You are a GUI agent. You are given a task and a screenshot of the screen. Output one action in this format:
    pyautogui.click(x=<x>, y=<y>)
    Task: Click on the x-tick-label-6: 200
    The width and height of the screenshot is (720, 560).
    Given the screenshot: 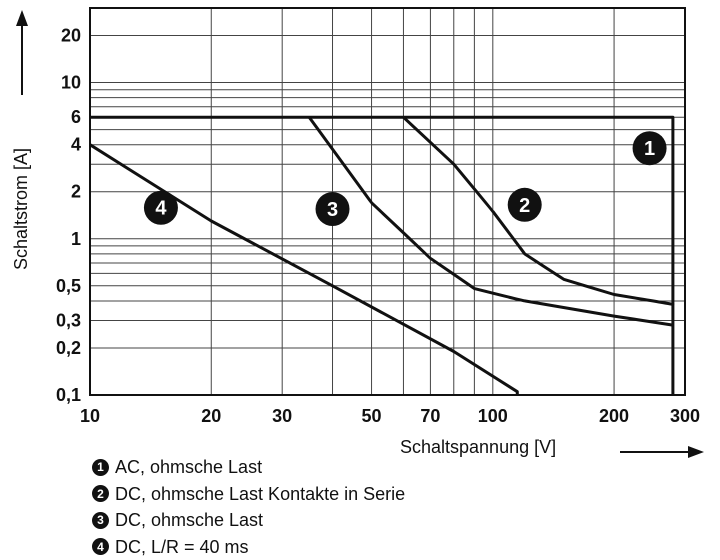 What is the action you would take?
    pyautogui.click(x=614, y=416)
    